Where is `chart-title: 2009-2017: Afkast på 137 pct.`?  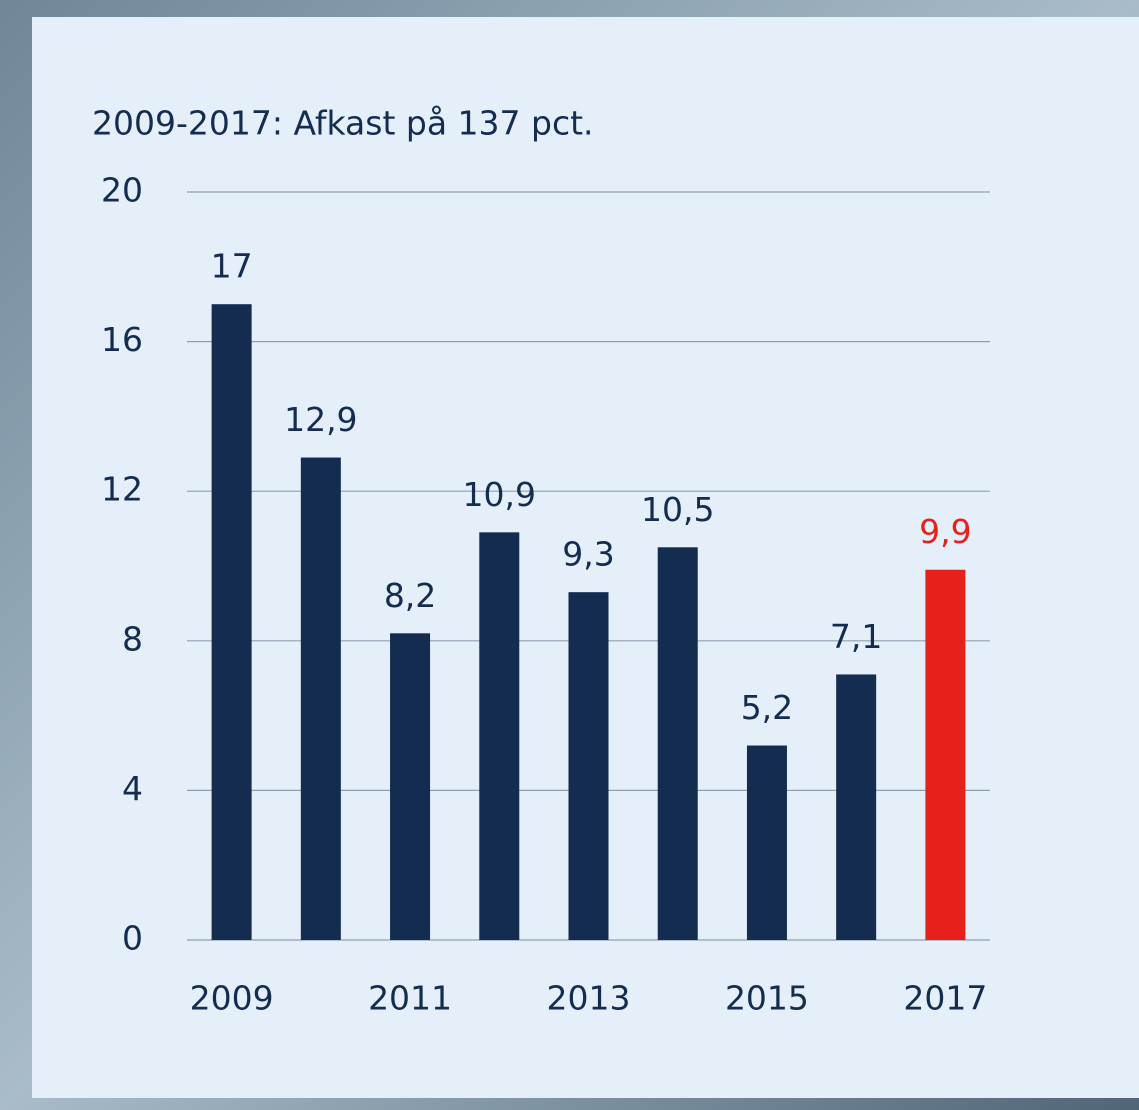 chart-title: 2009-2017: Afkast på 137 pct. is located at coordinates (343, 123).